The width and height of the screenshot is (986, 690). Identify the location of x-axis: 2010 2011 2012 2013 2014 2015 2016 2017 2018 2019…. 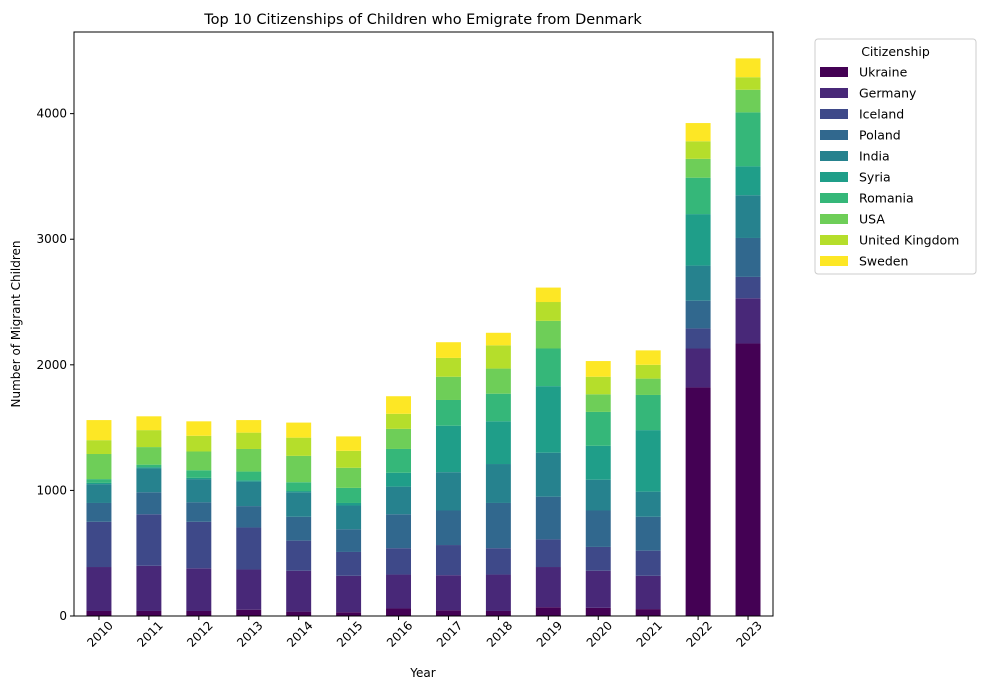
(424, 633).